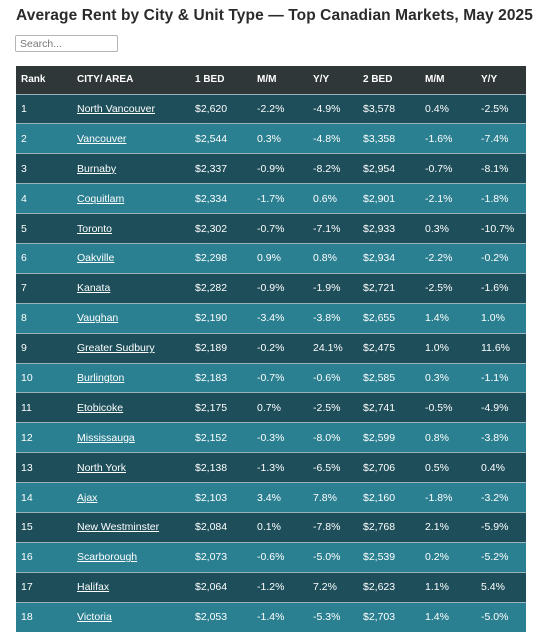 This screenshot has height=635, width=559. What do you see at coordinates (95, 228) in the screenshot?
I see `city-link: Toronto` at bounding box center [95, 228].